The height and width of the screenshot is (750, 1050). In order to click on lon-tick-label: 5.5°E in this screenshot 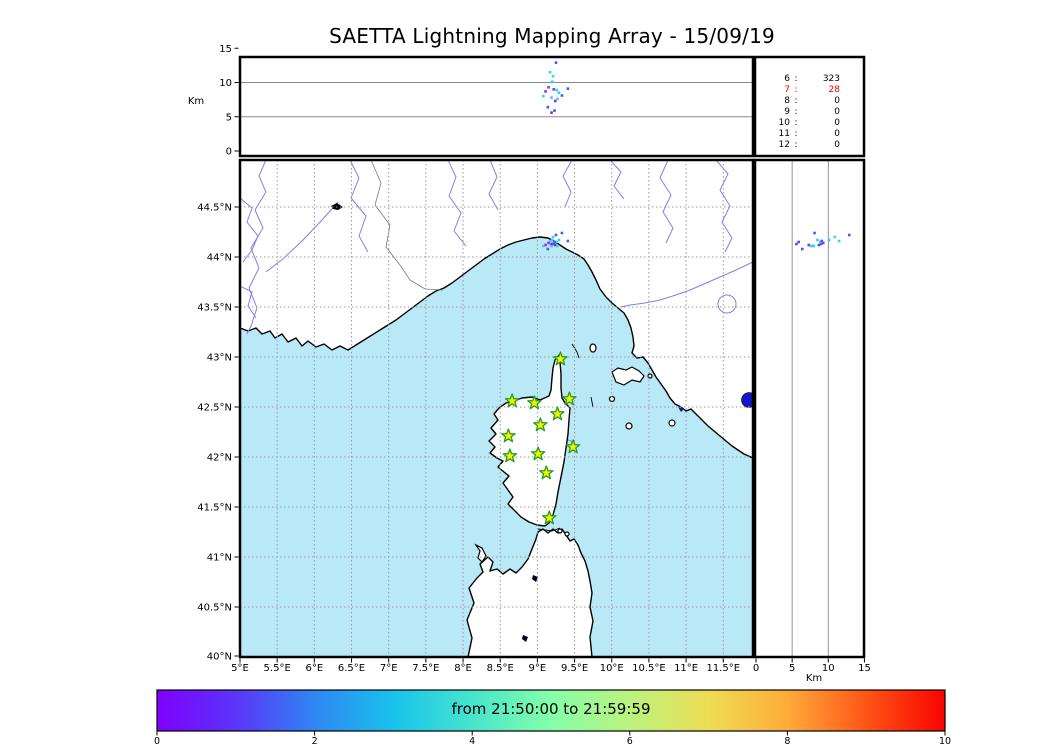, I will do `click(277, 668)`.